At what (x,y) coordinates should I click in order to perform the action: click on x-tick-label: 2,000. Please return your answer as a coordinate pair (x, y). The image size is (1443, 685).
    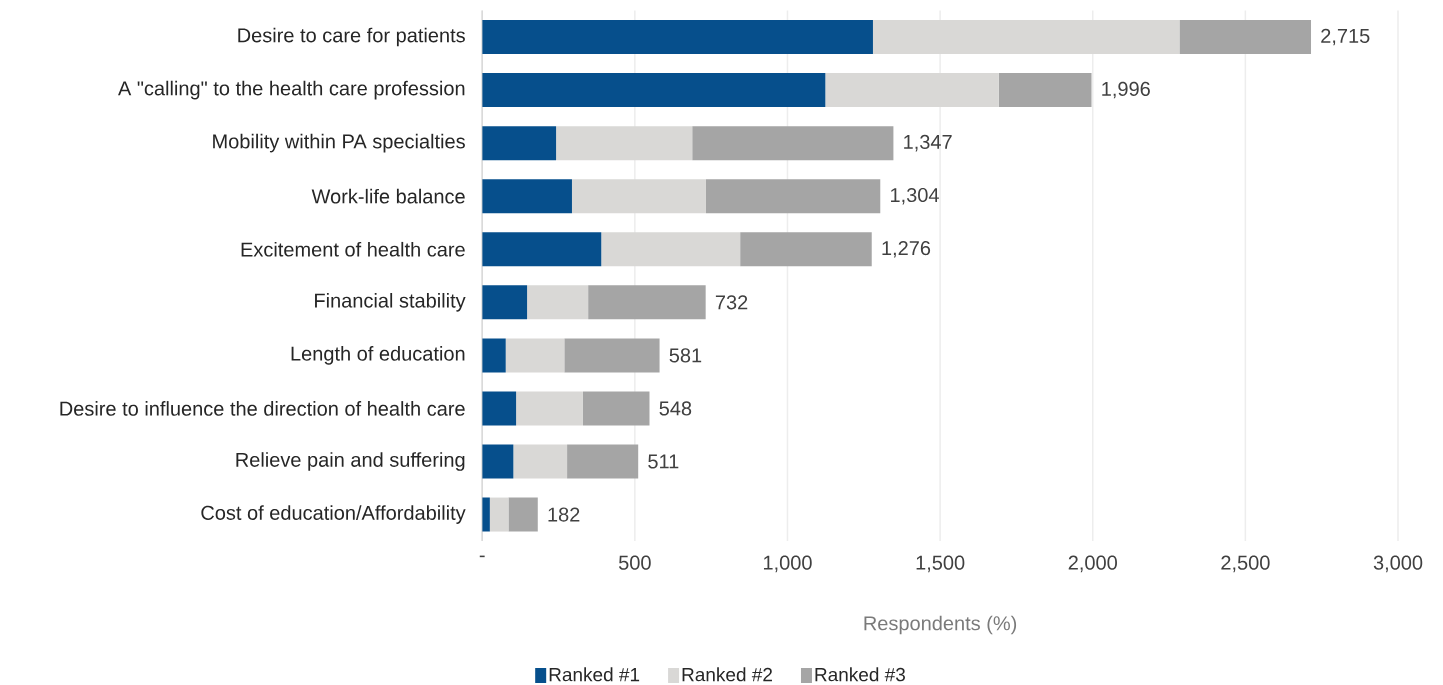
    Looking at the image, I should click on (1092, 564).